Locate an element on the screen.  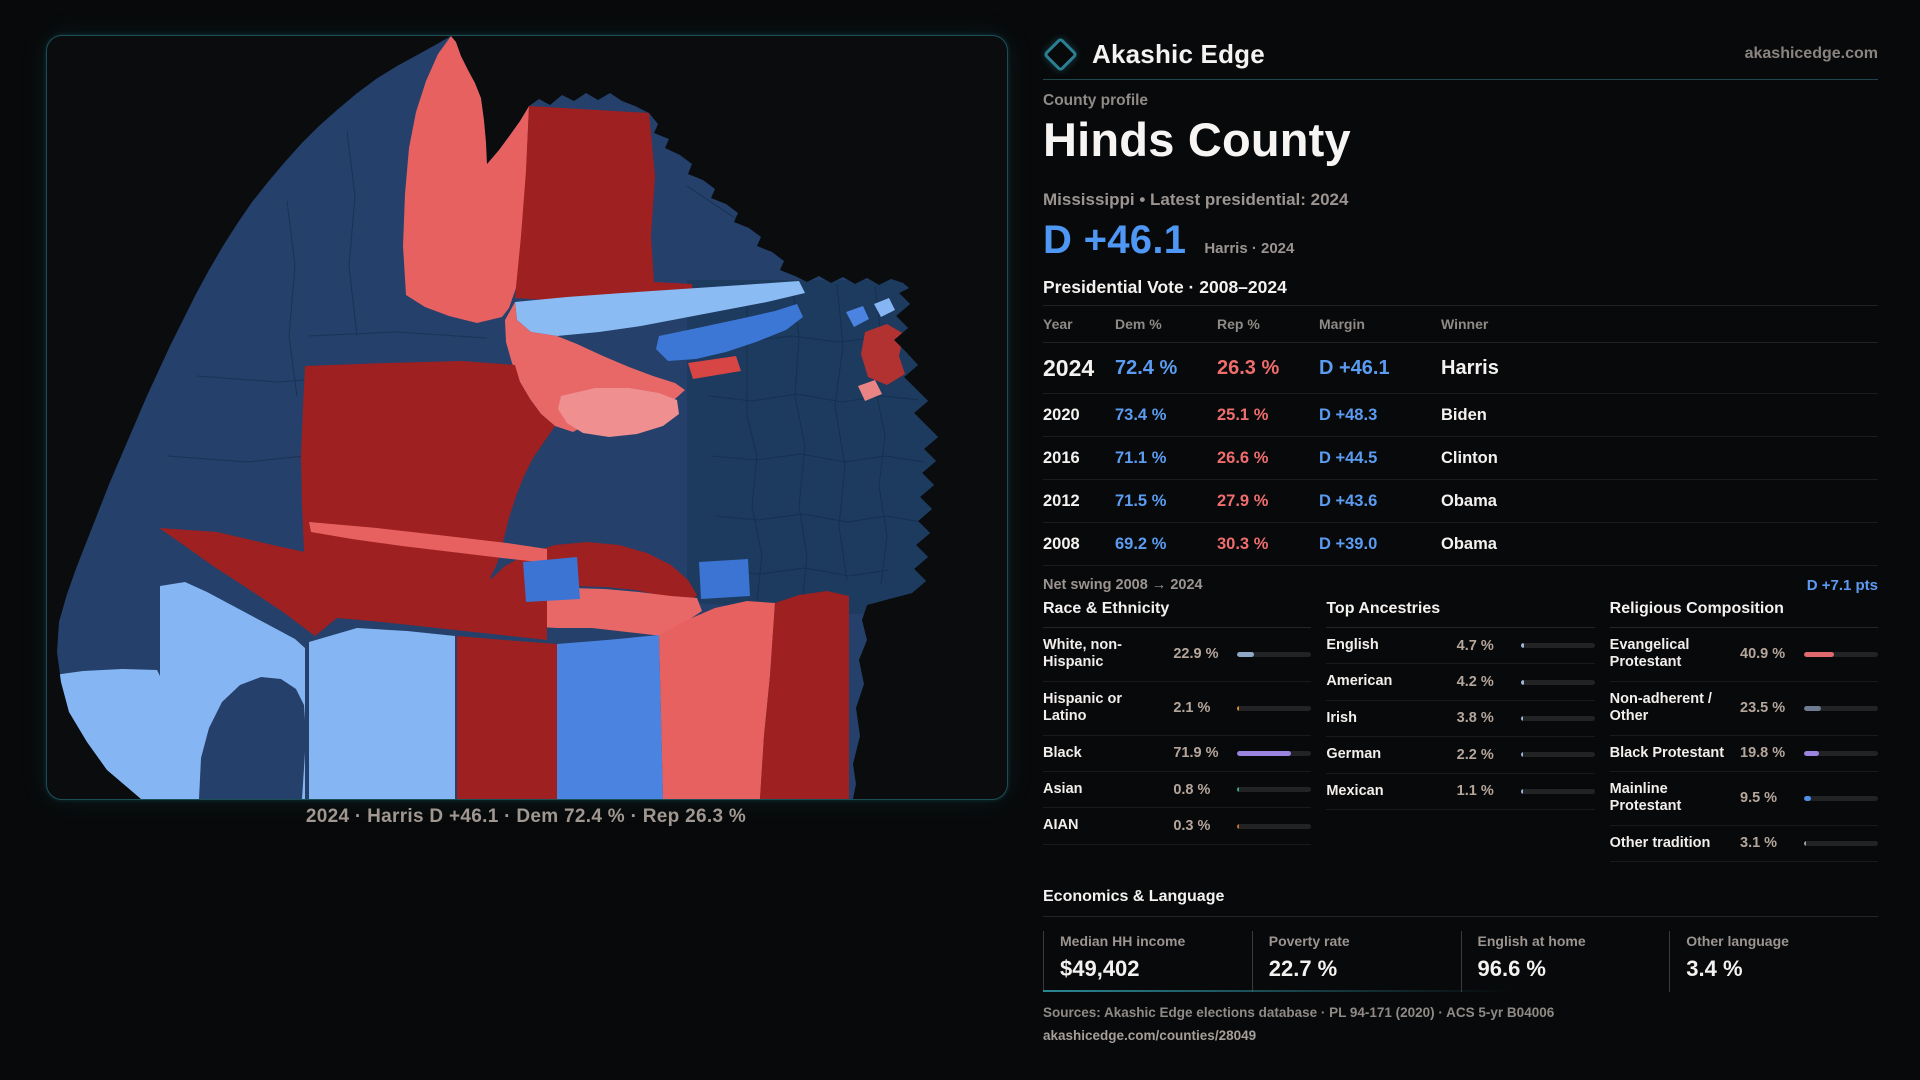
stat-row: White, non-Hispanic 22.9 % is located at coordinates (1177, 655).